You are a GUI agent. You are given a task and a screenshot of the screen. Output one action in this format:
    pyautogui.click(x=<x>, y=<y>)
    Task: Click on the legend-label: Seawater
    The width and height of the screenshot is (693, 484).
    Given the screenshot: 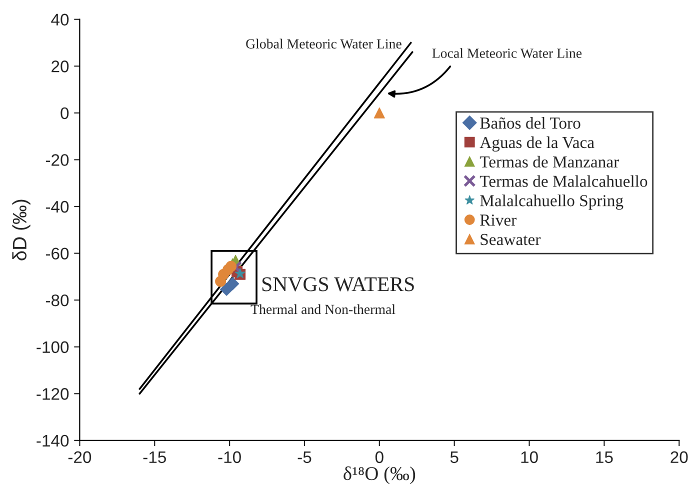 What is the action you would take?
    pyautogui.click(x=510, y=240)
    